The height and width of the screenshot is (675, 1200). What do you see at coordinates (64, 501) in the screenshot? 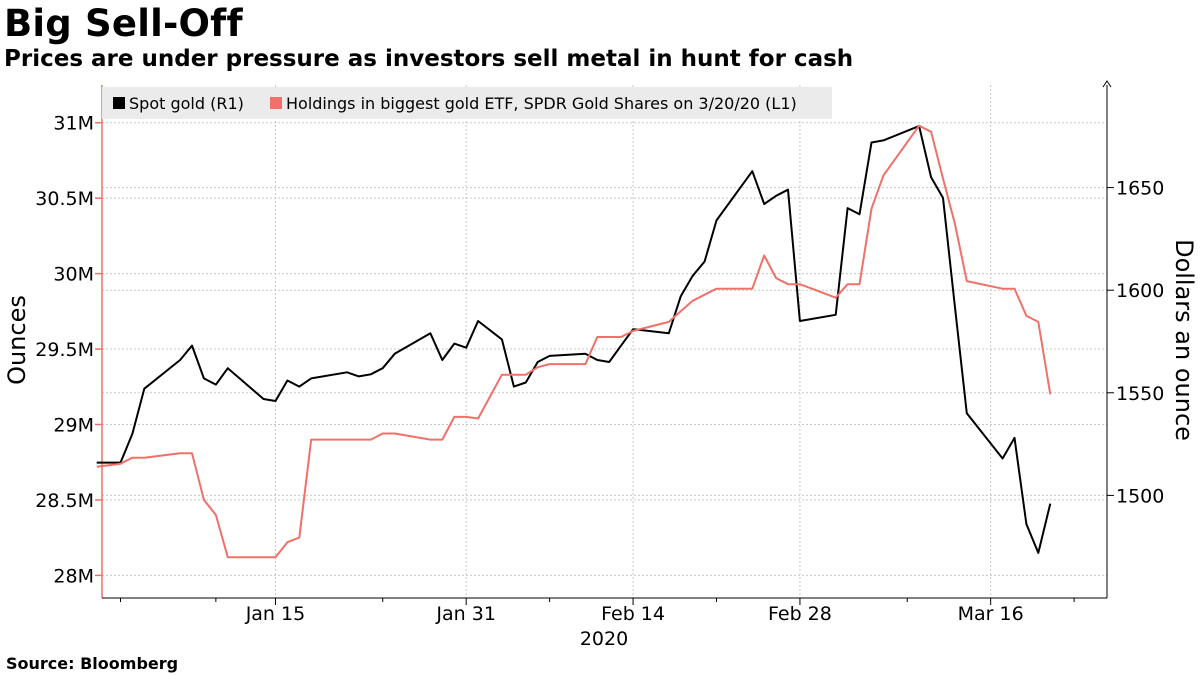
I see `left-tick-label: 28.5M` at bounding box center [64, 501].